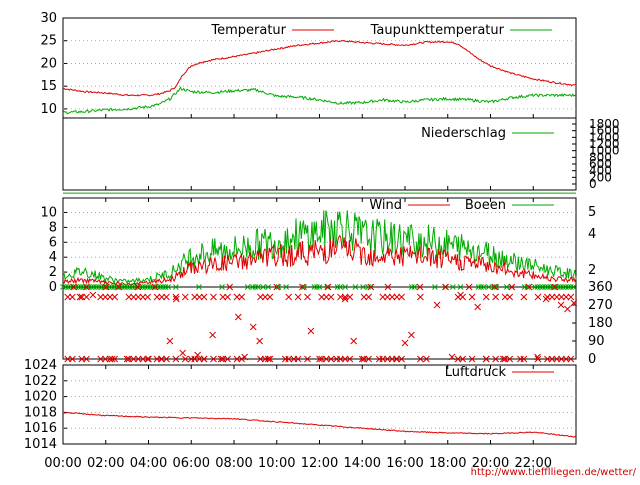 The width and height of the screenshot is (640, 485). Describe the element at coordinates (319, 100) in the screenshot. I see `series-line-taupunkttemperatur` at that location.